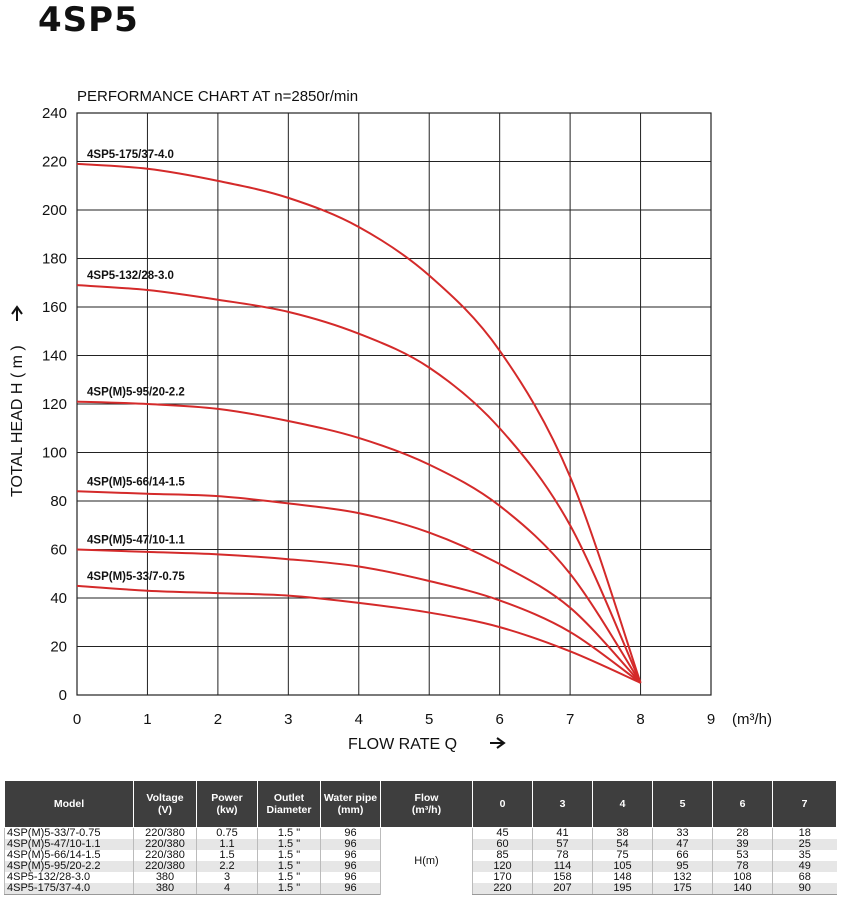 The image size is (850, 904). What do you see at coordinates (218, 719) in the screenshot?
I see `x-tick-label: 2` at bounding box center [218, 719].